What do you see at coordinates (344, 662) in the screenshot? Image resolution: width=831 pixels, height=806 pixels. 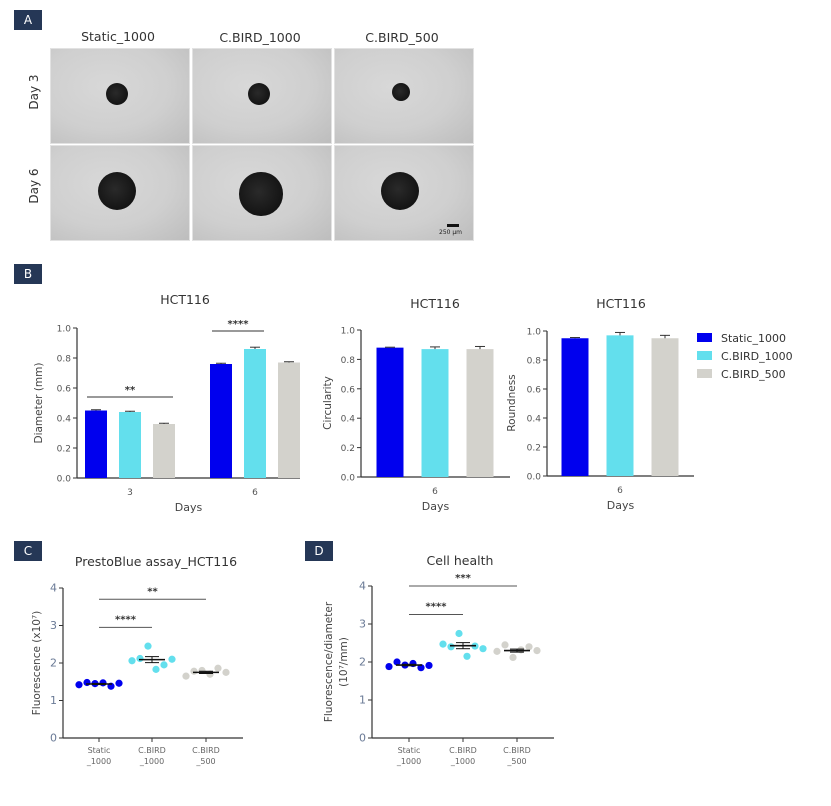 I see `y-axis-label-line-1: (10⁷/mm)` at bounding box center [344, 662].